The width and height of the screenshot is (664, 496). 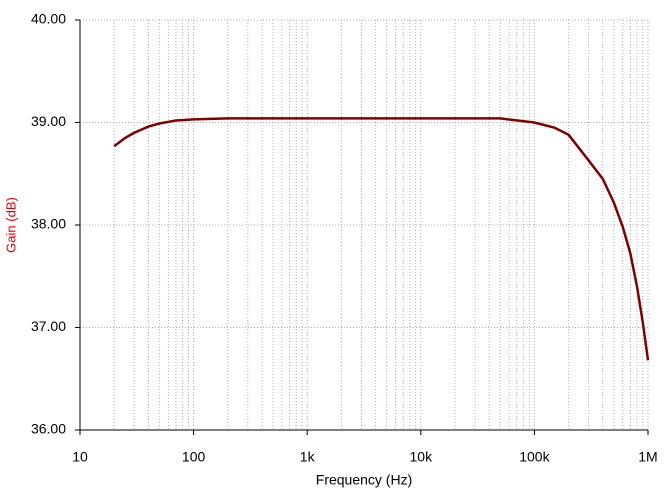 I want to click on x-tick-label: 10, so click(x=80, y=457).